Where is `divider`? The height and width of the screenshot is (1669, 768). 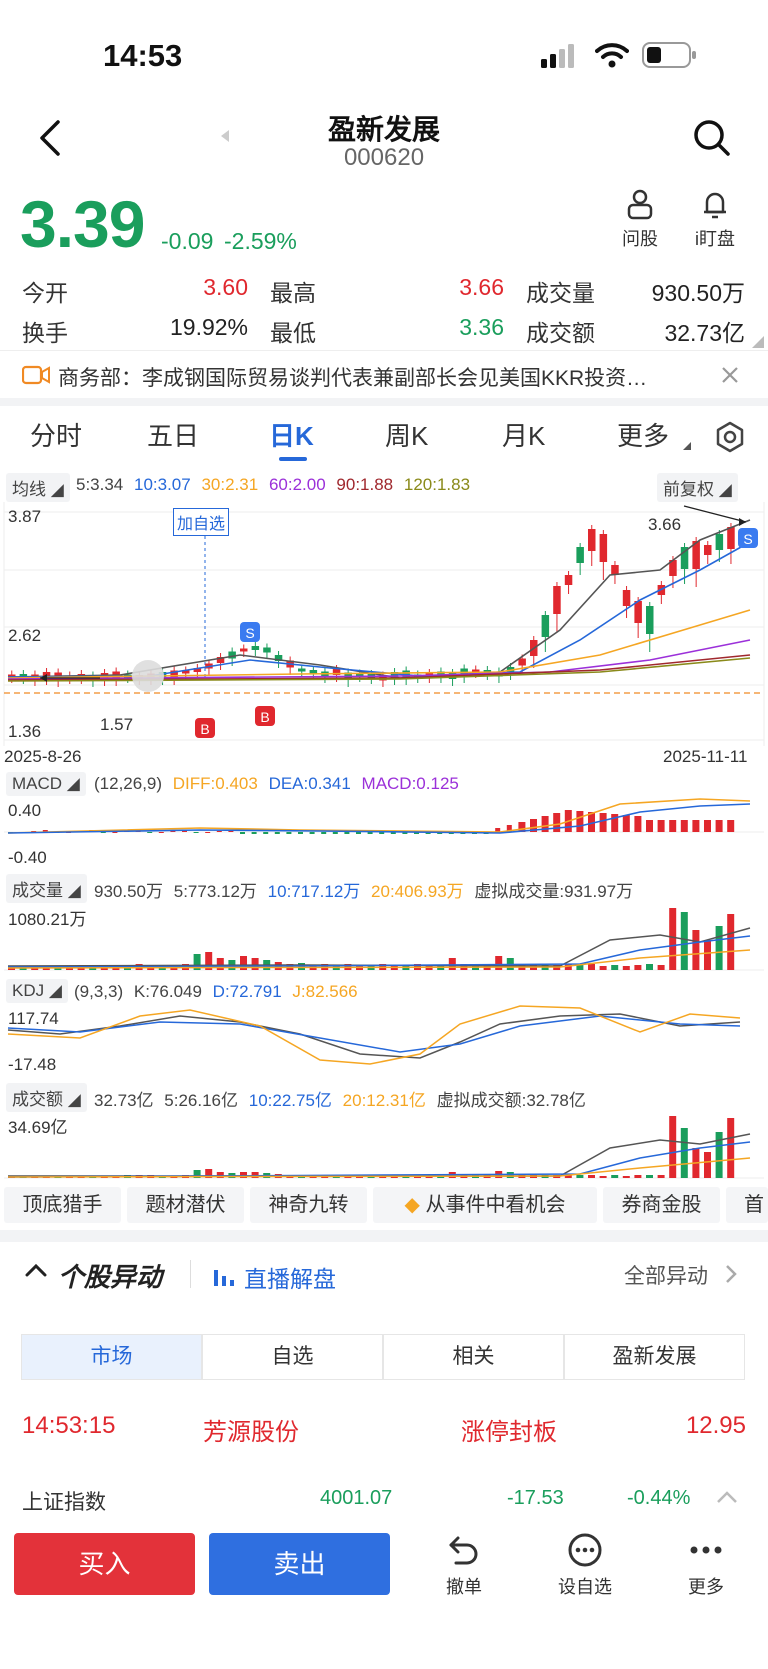 divider is located at coordinates (384, 350).